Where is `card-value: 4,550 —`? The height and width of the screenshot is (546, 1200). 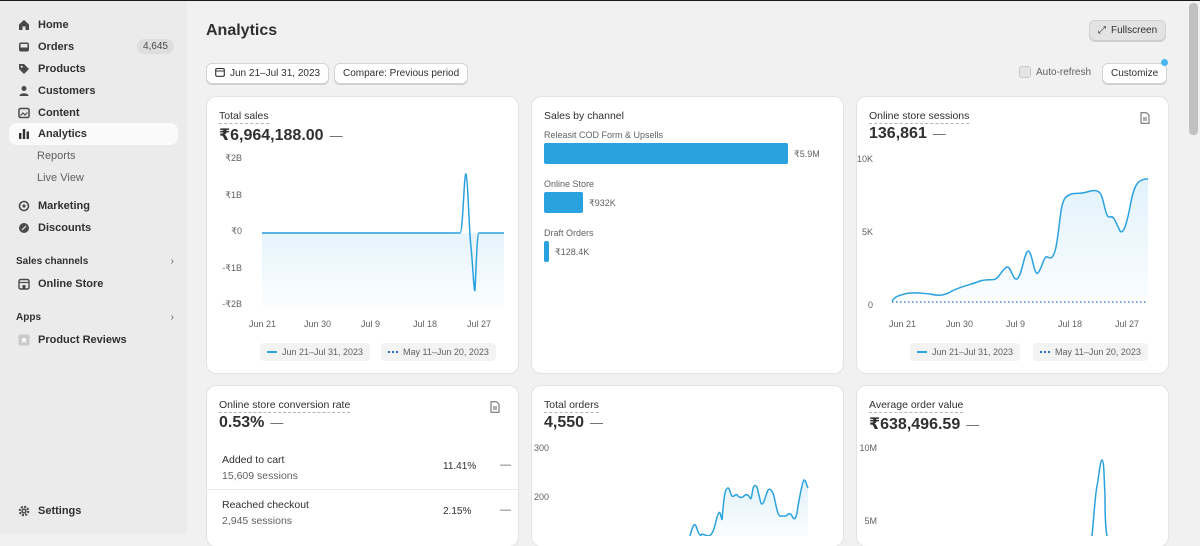 card-value: 4,550 — is located at coordinates (573, 423).